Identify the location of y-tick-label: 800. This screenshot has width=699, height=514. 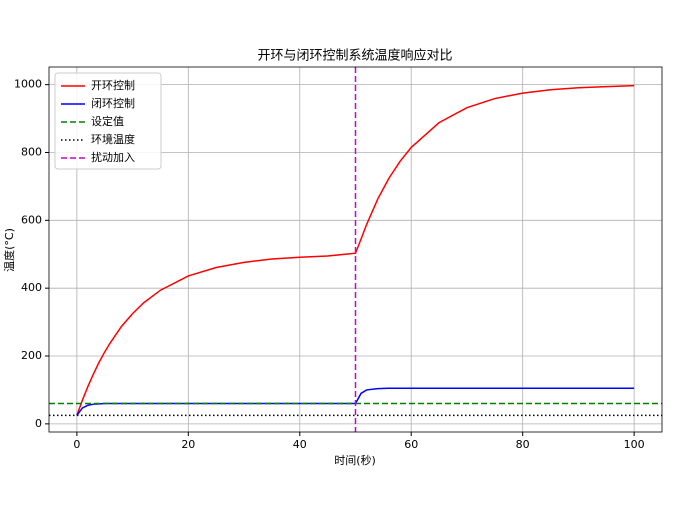
(31, 151).